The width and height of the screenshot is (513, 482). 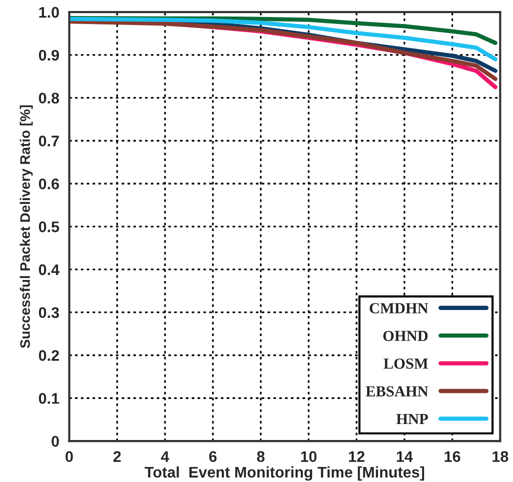 What do you see at coordinates (49, 226) in the screenshot?
I see `y-tick-label: 0.5` at bounding box center [49, 226].